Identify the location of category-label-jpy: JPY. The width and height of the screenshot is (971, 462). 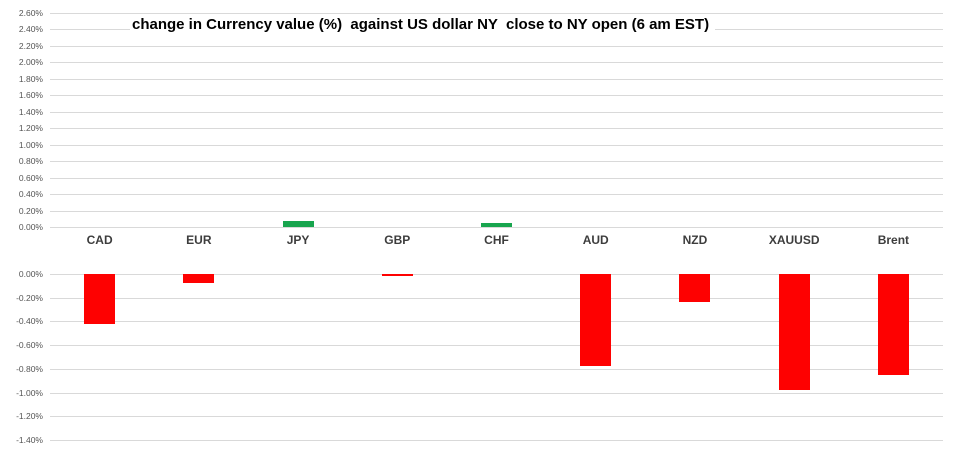
(298, 240).